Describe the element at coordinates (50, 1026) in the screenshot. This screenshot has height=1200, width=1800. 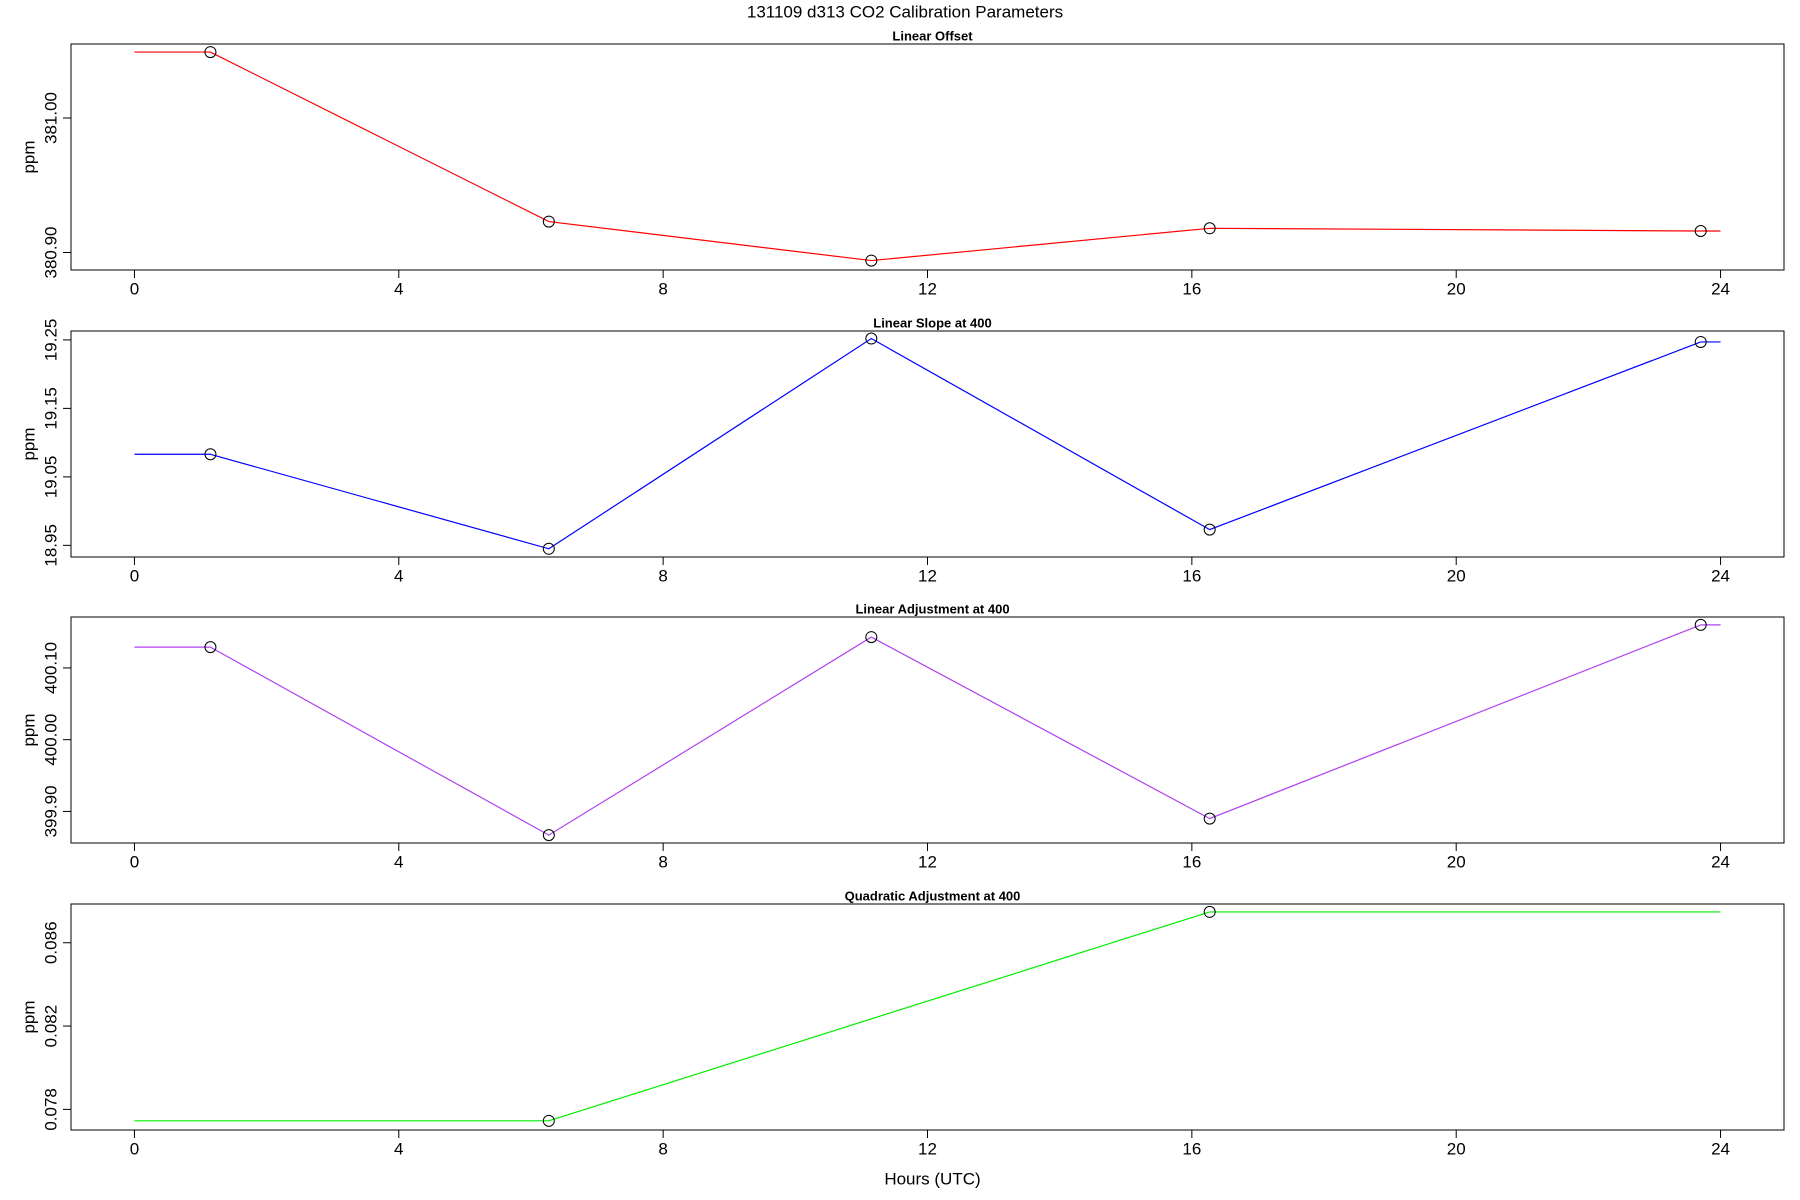
I see `y-tick-label: 0.082` at that location.